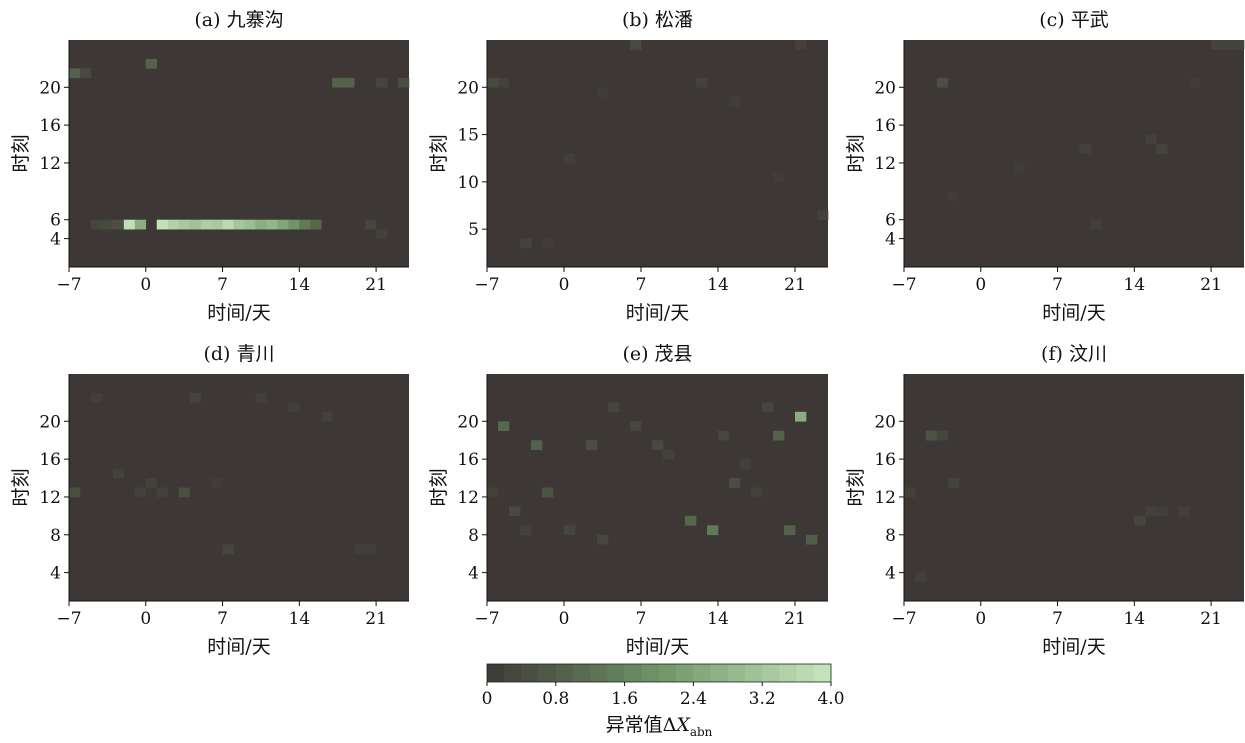 This screenshot has height=743, width=1245. I want to click on y-tick-label: 12, so click(50, 164).